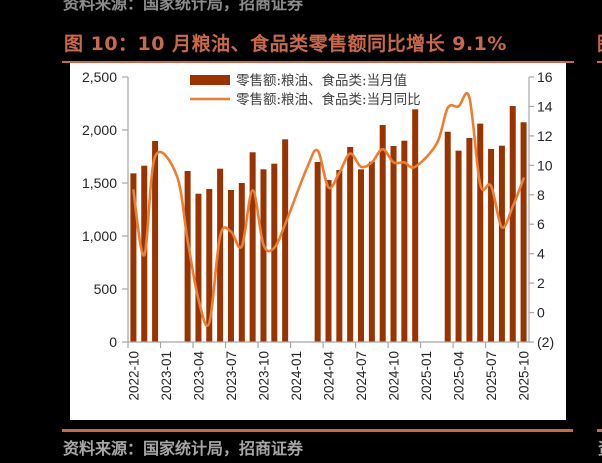 This screenshot has height=463, width=602. What do you see at coordinates (99, 183) in the screenshot?
I see `left-axis-tick-label: 1,500` at bounding box center [99, 183].